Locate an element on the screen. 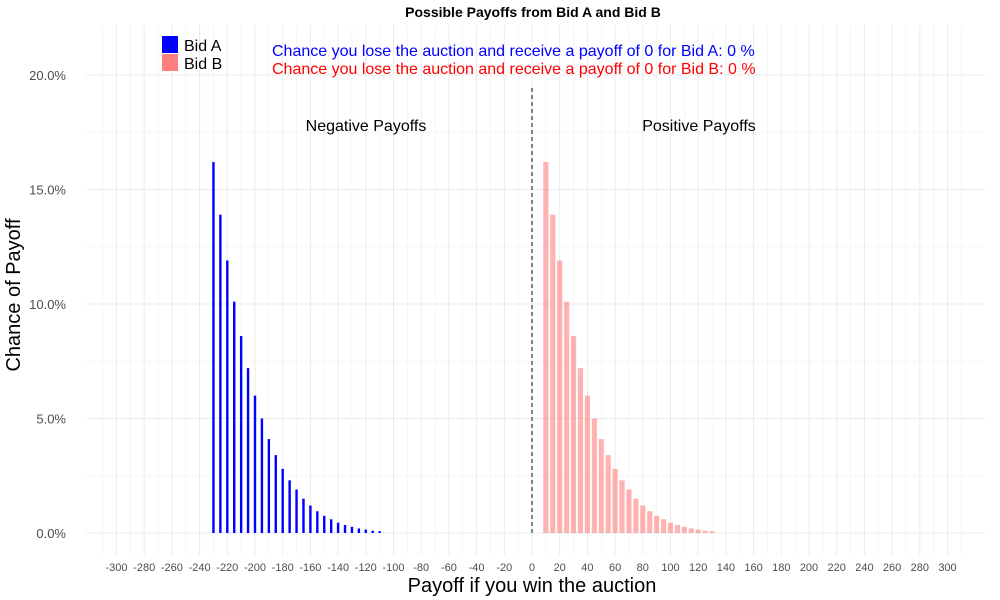 Image resolution: width=1000 pixels, height=600 pixels. legend-swatch-bid-a is located at coordinates (170, 44).